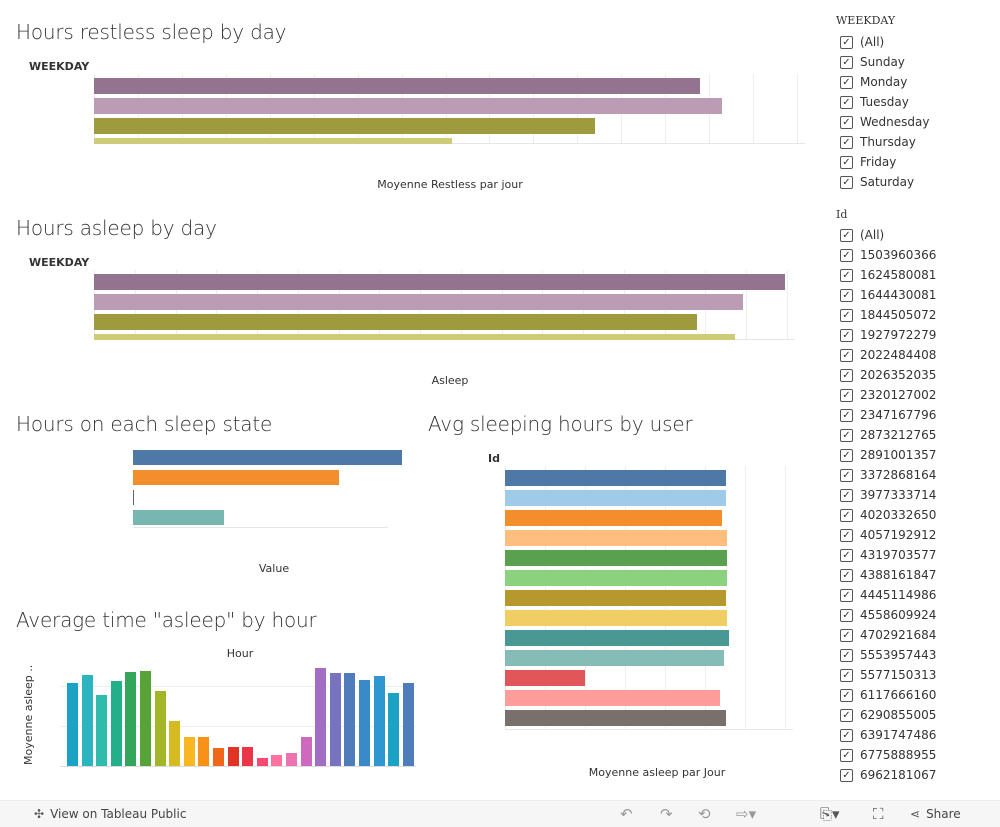 Image resolution: width=1000 pixels, height=827 pixels. Describe the element at coordinates (830, 814) in the screenshot. I see `download-icon: ⎘▾` at that location.